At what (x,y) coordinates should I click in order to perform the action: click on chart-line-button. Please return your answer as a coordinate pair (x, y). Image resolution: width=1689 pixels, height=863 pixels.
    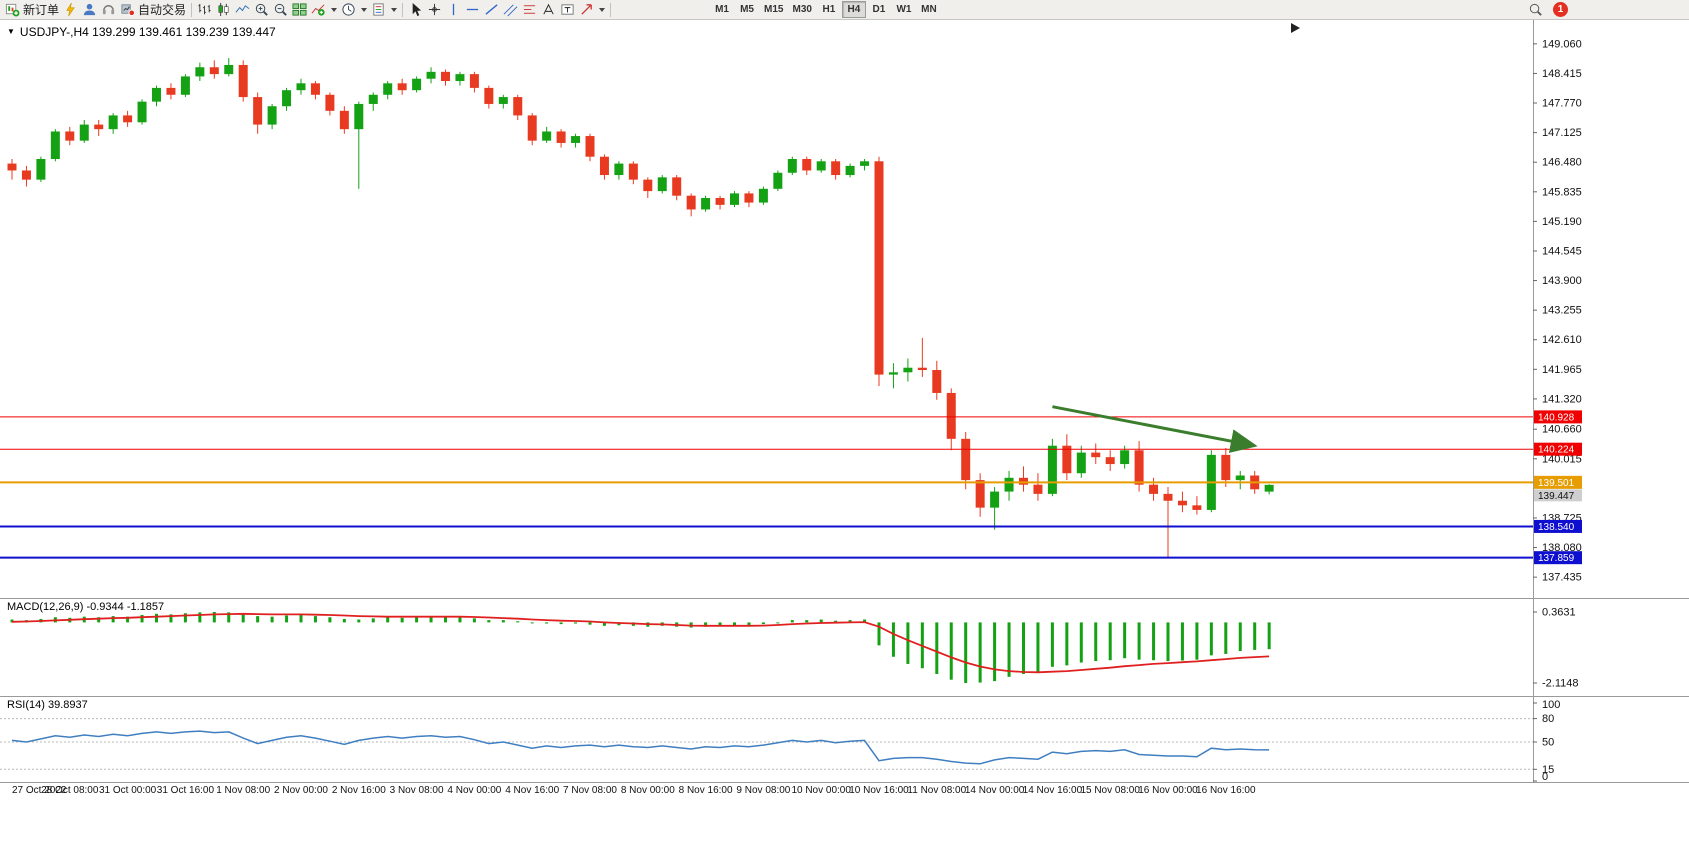
    Looking at the image, I should click on (242, 10).